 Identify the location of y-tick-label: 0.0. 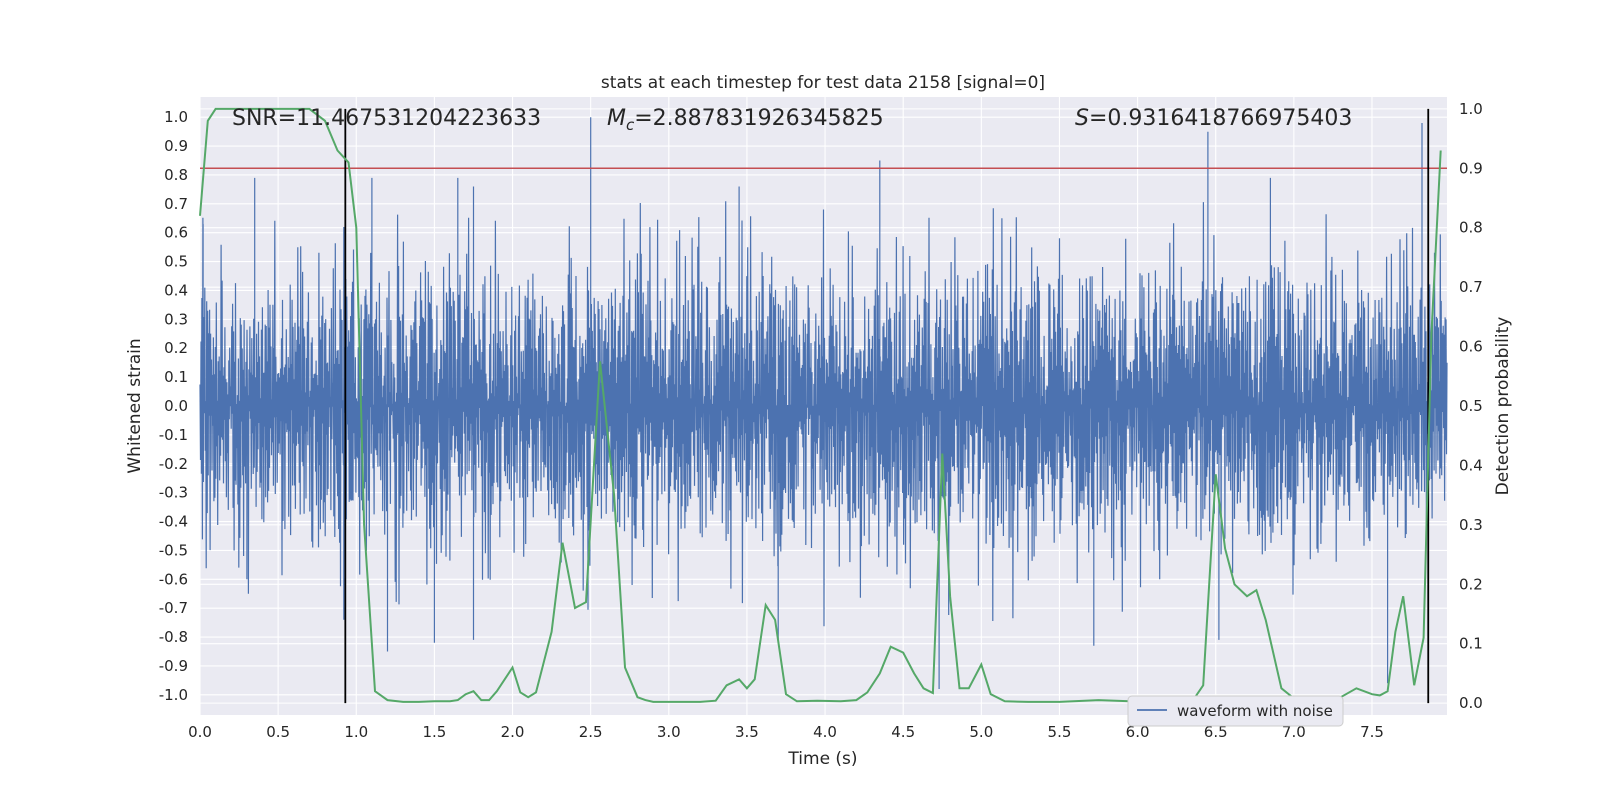
(176, 406).